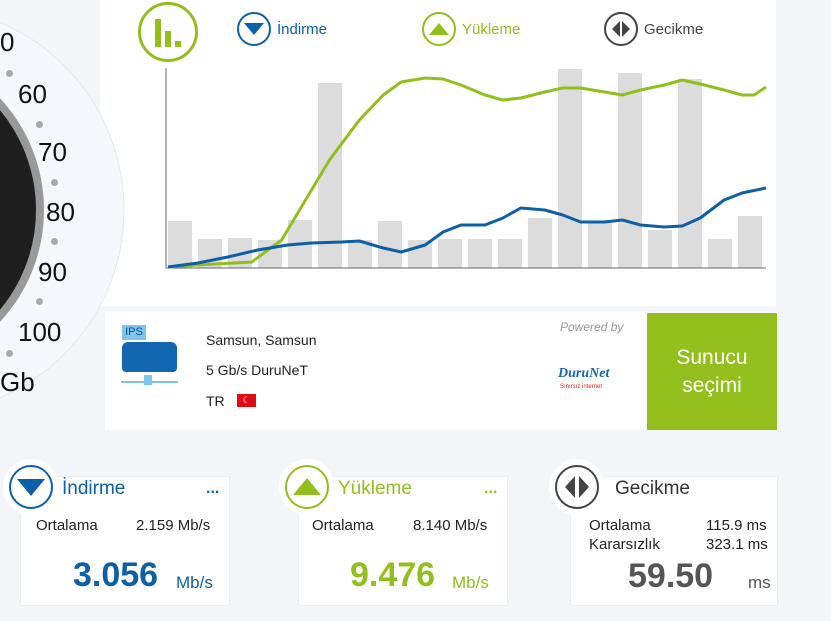 Image resolution: width=831 pixels, height=621 pixels. I want to click on upload-unit: Mb/s, so click(470, 582).